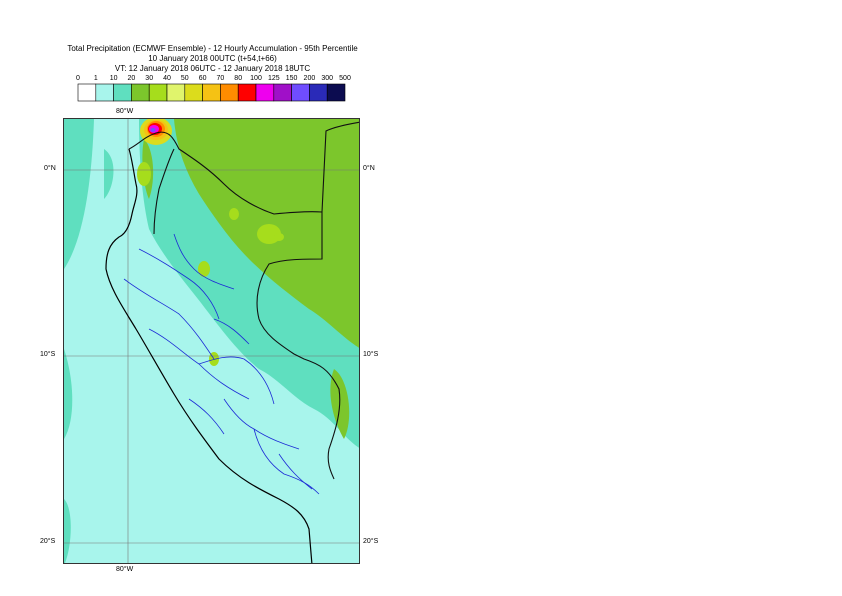  What do you see at coordinates (256, 78) in the screenshot?
I see `legend-tick-label: 100` at bounding box center [256, 78].